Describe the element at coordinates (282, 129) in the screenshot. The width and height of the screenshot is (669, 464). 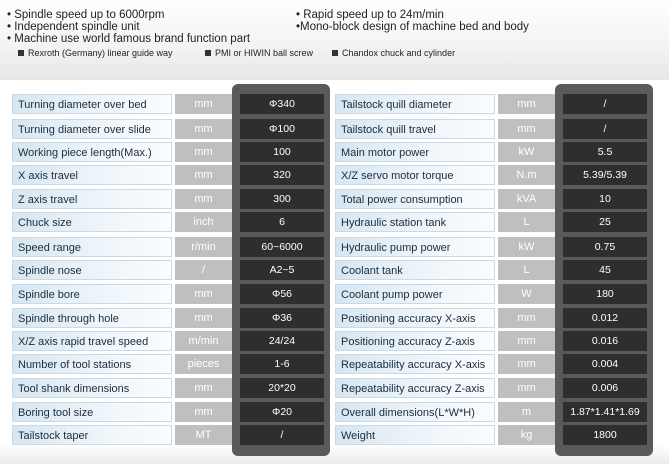
I see `spec-value: Φ100` at that location.